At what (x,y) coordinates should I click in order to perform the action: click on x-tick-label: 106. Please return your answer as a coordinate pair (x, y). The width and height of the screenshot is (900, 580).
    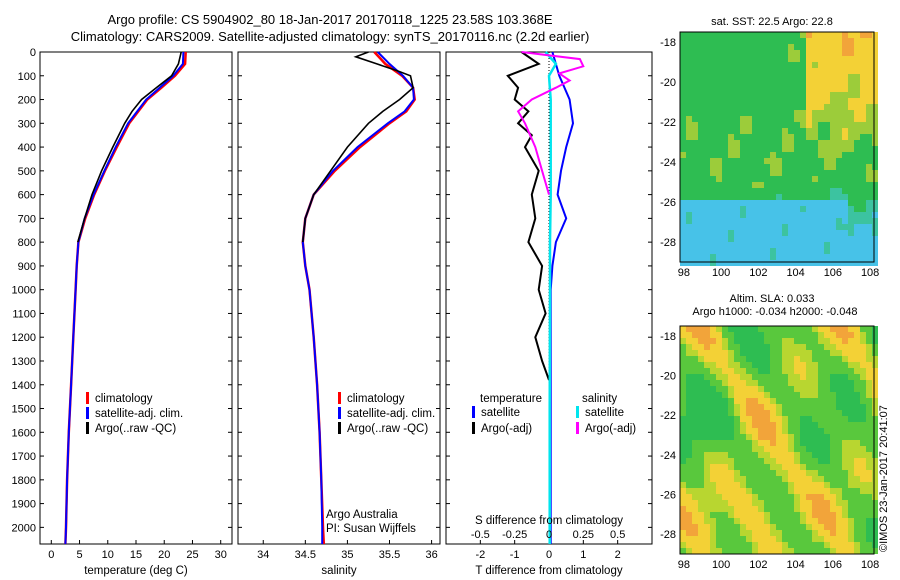
    Looking at the image, I should click on (833, 273).